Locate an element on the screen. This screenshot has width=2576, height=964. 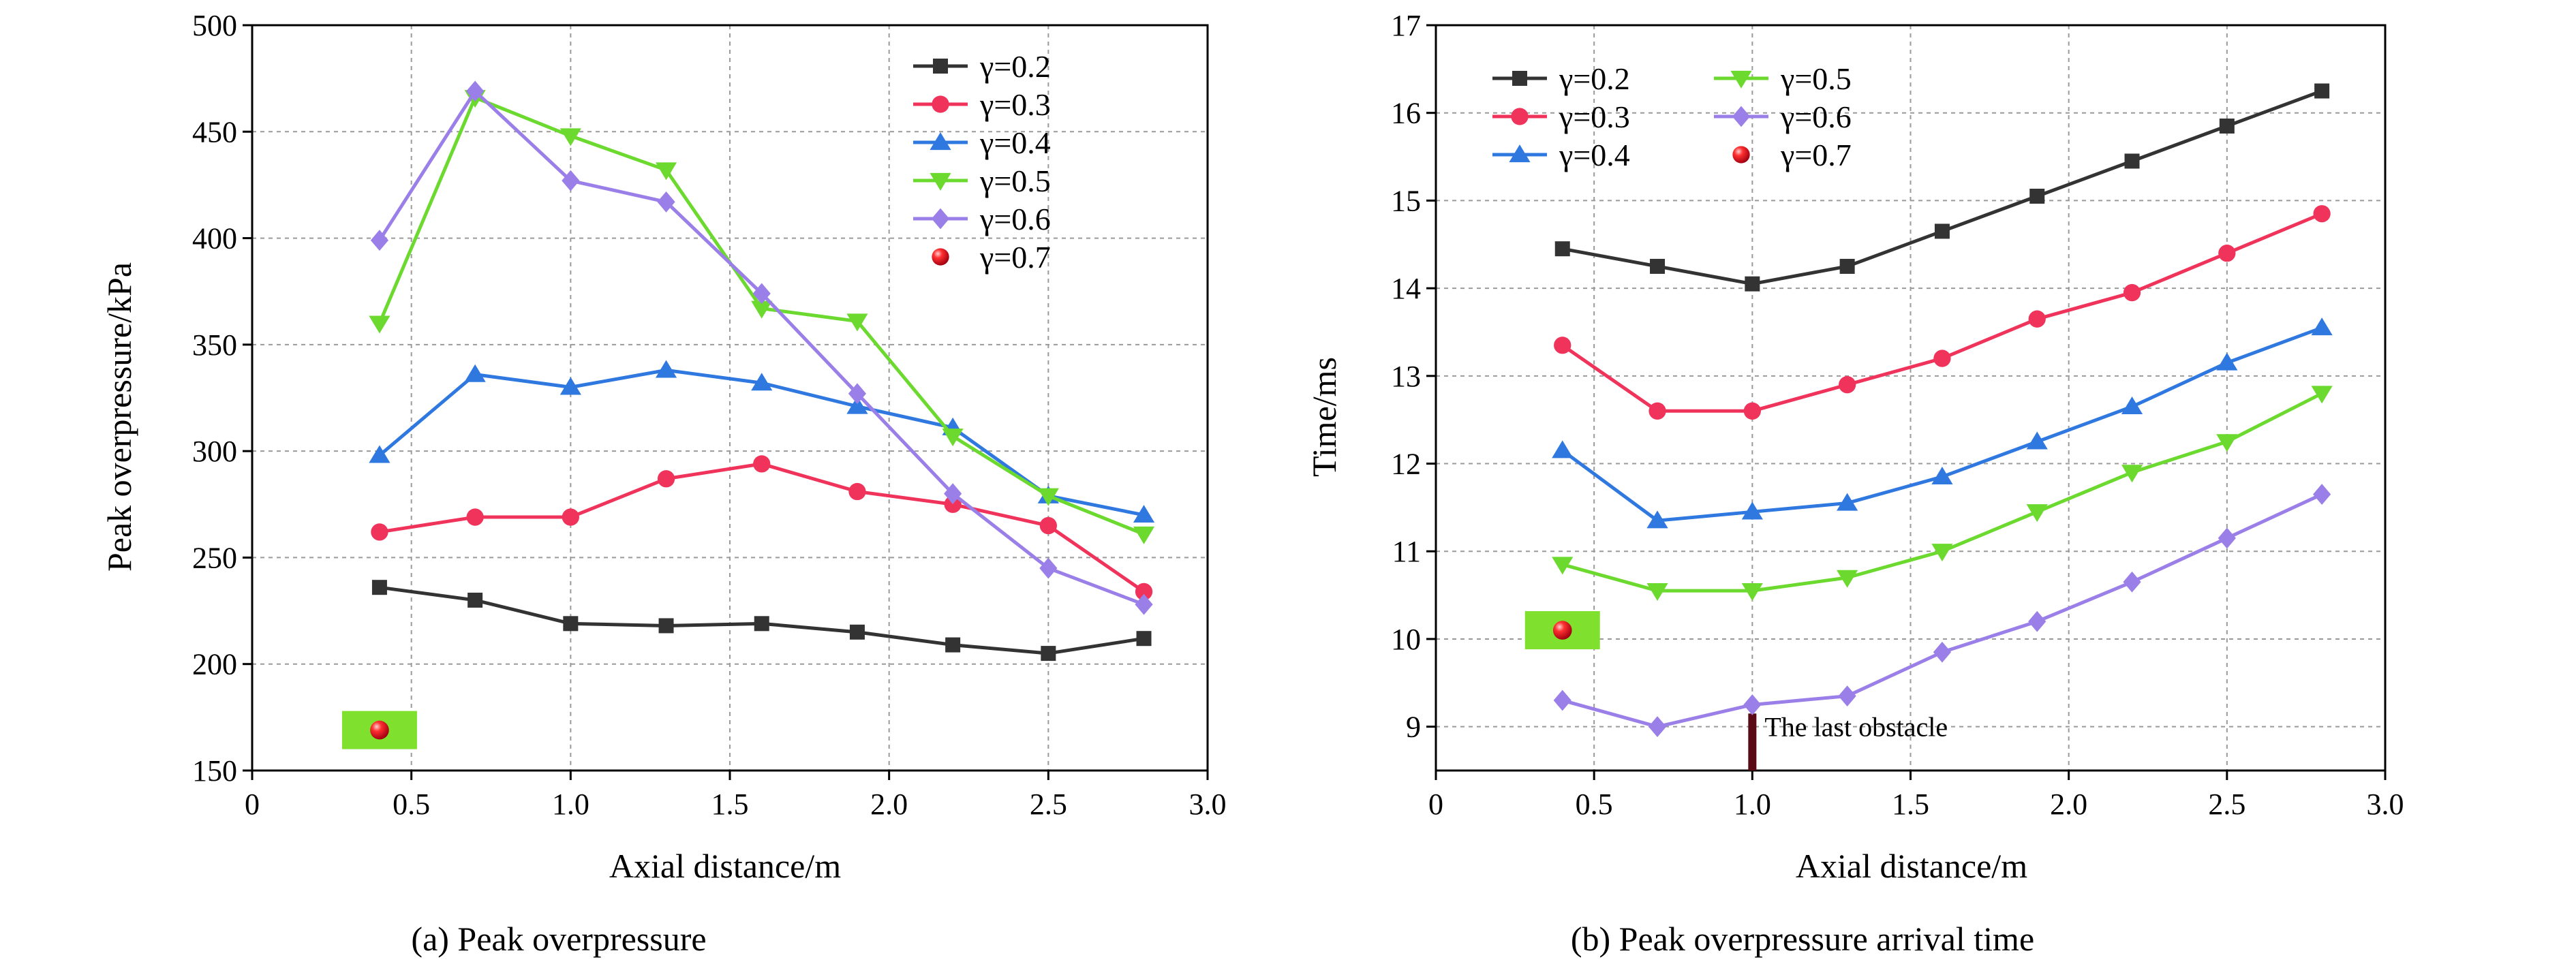
y-tick-label: 500 is located at coordinates (214, 25).